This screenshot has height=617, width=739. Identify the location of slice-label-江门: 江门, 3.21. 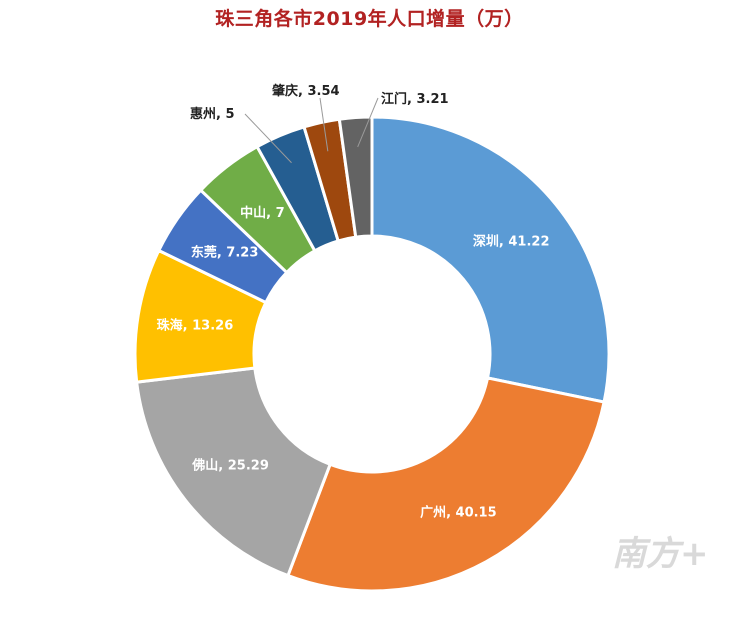
(415, 99).